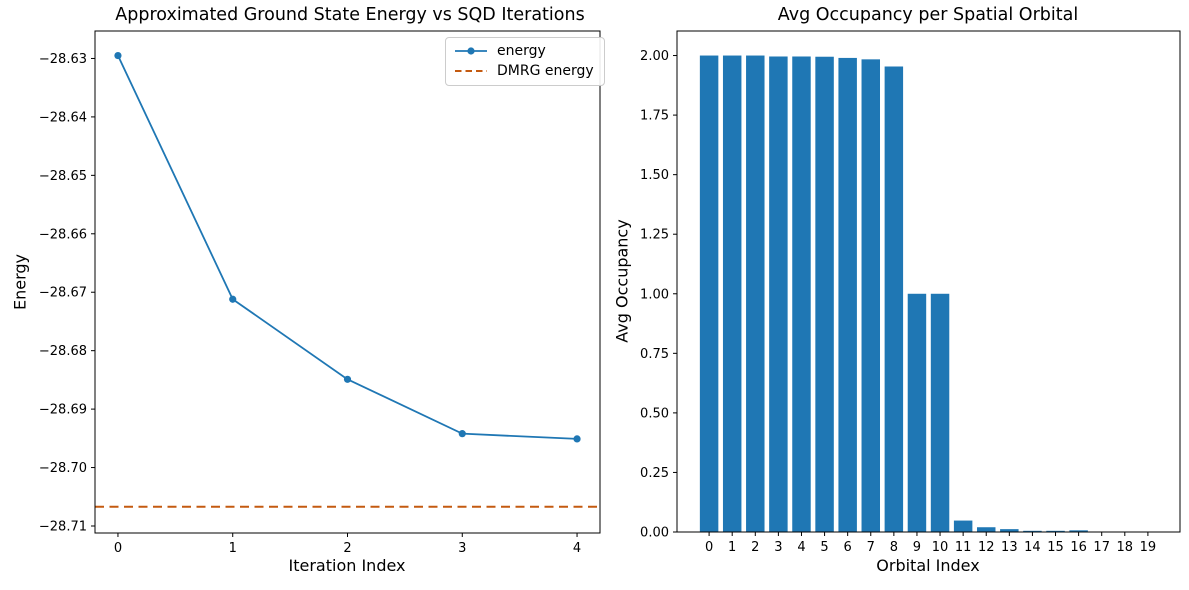 The image size is (1189, 590). I want to click on svg-text: −28.70, so click(63, 468).